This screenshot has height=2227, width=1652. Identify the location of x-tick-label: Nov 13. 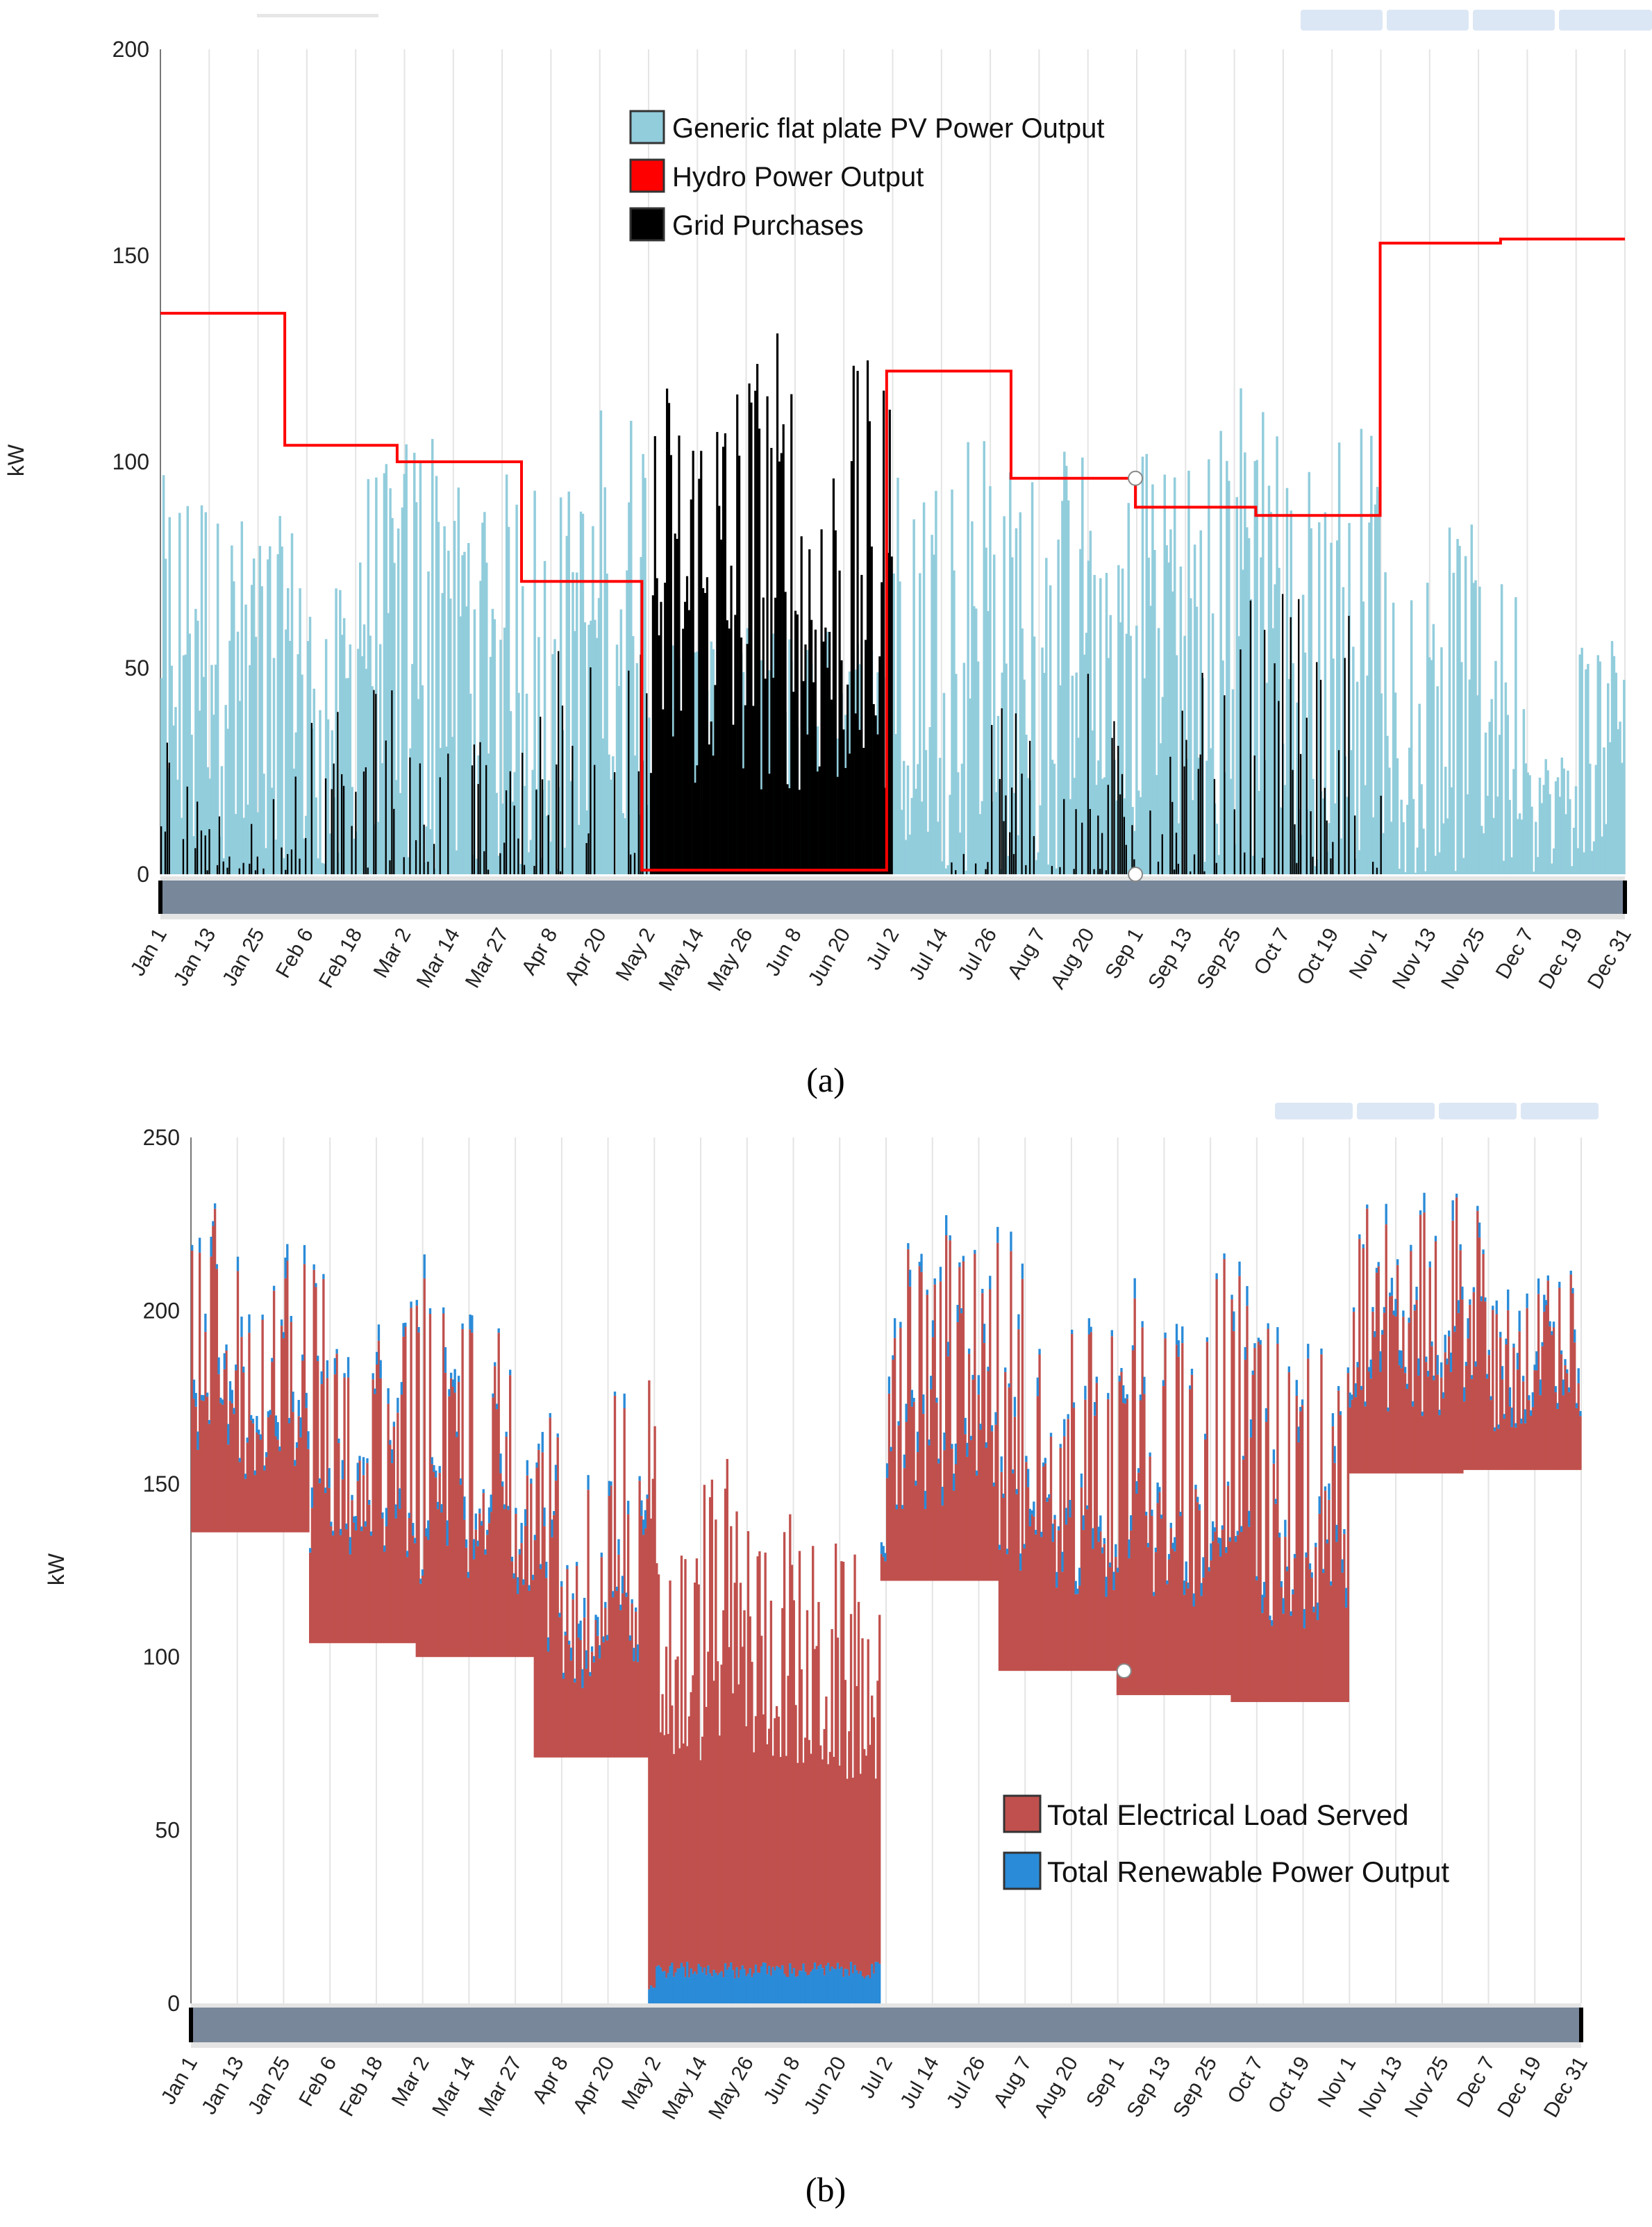
(1414, 959).